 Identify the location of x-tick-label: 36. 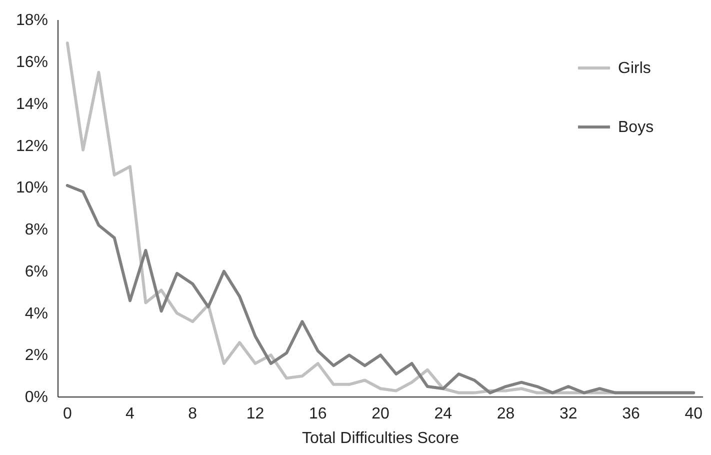
(631, 413).